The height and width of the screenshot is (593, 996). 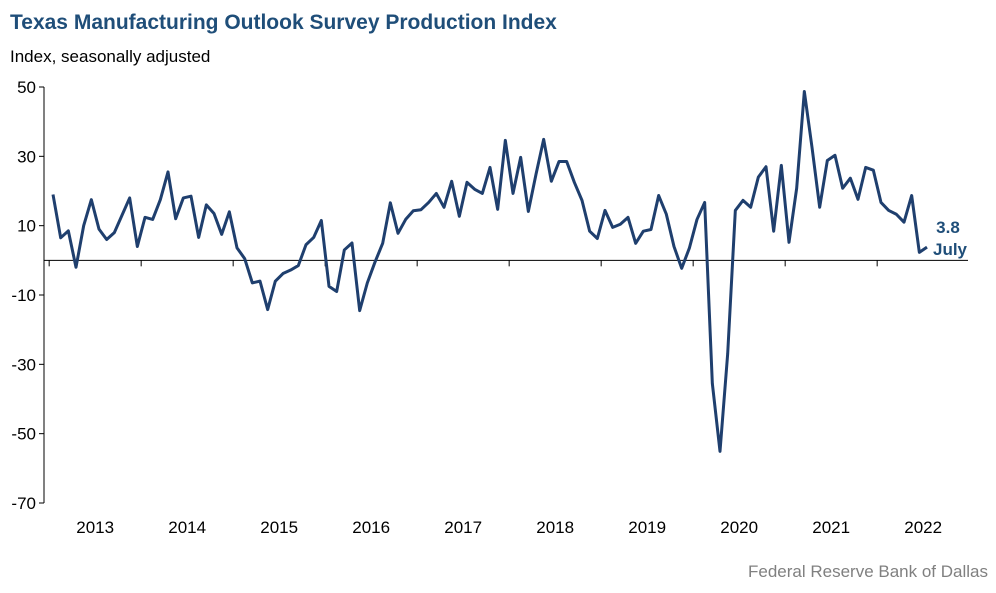 What do you see at coordinates (279, 527) in the screenshot?
I see `x-tick-label: 2015` at bounding box center [279, 527].